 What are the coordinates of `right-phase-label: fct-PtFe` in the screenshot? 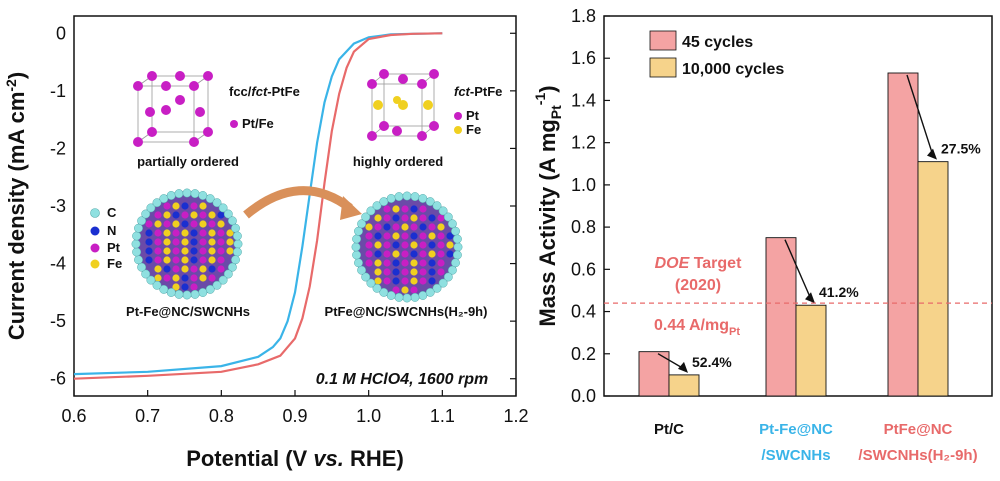 It's located at (478, 91).